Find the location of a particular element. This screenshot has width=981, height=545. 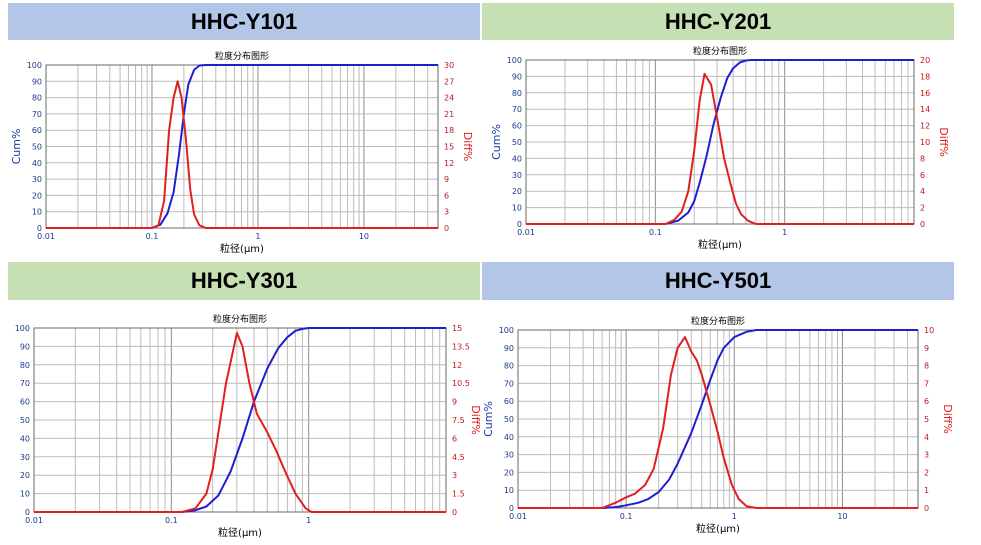

y2-tick-label: 14 is located at coordinates (925, 109).